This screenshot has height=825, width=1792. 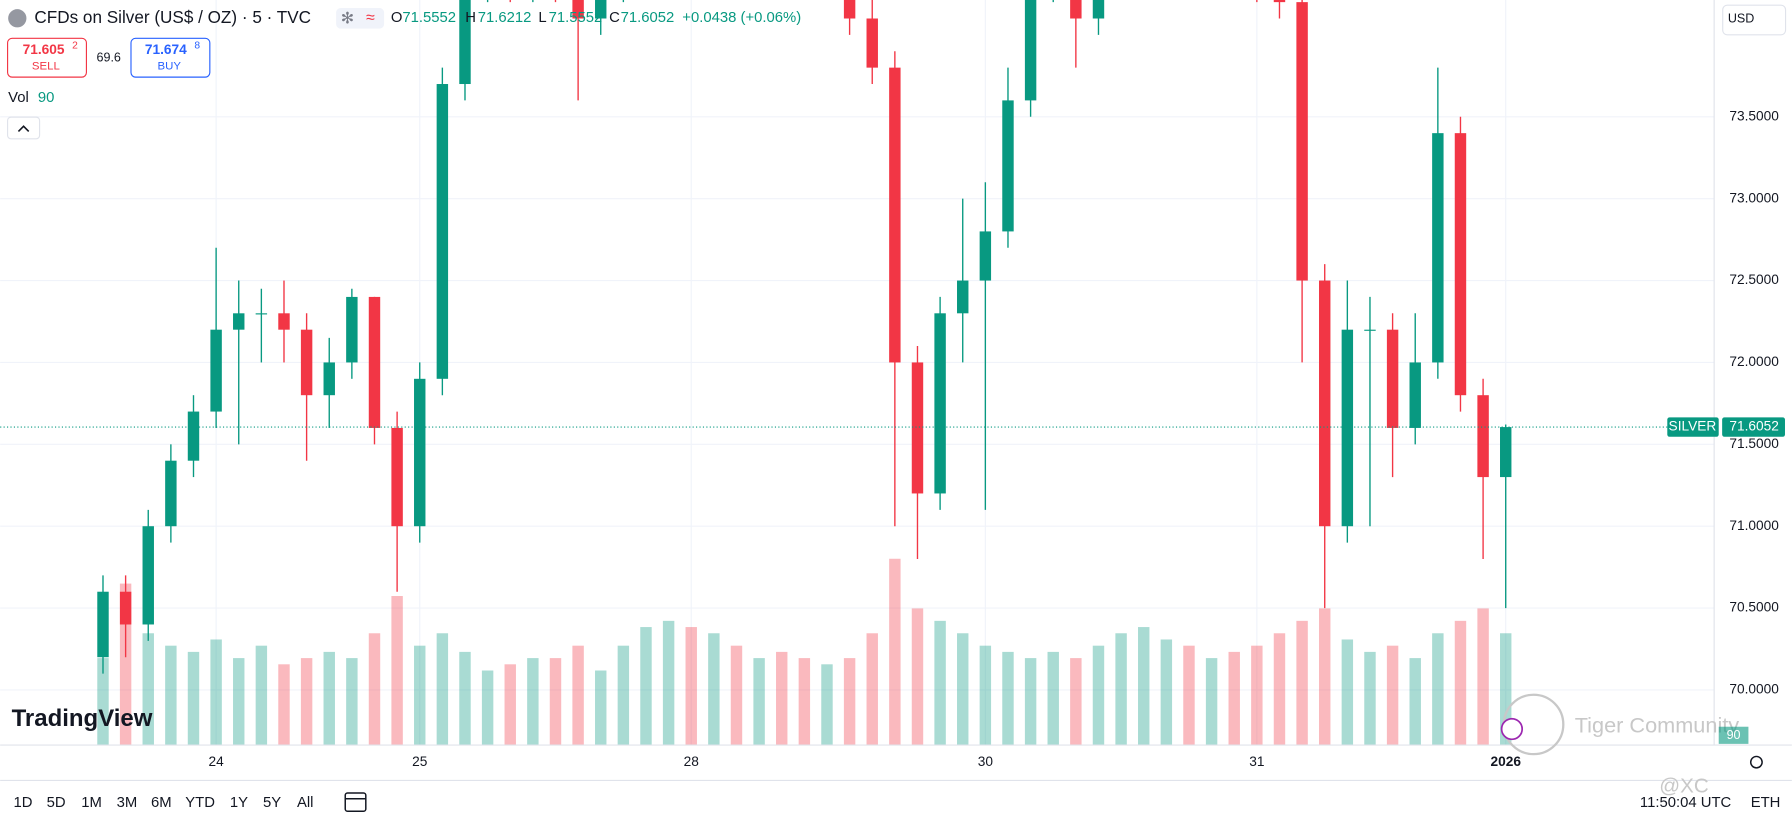 What do you see at coordinates (1686, 803) in the screenshot?
I see `clock: 11:50:04 UTC` at bounding box center [1686, 803].